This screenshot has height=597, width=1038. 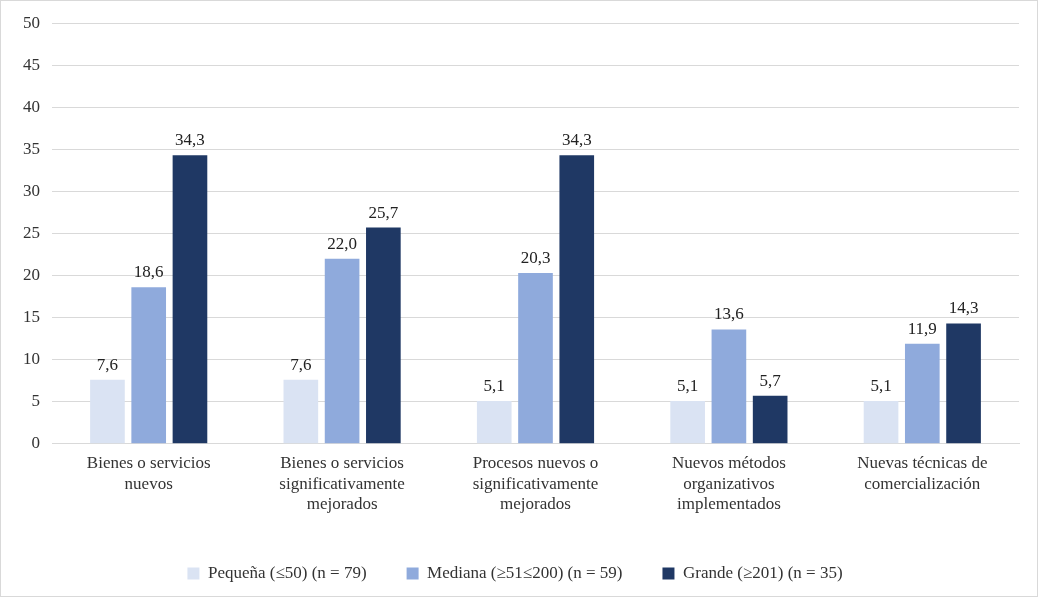 I want to click on x-tick-label: Bienes o servicios significativamente mejorados, so click(x=342, y=483).